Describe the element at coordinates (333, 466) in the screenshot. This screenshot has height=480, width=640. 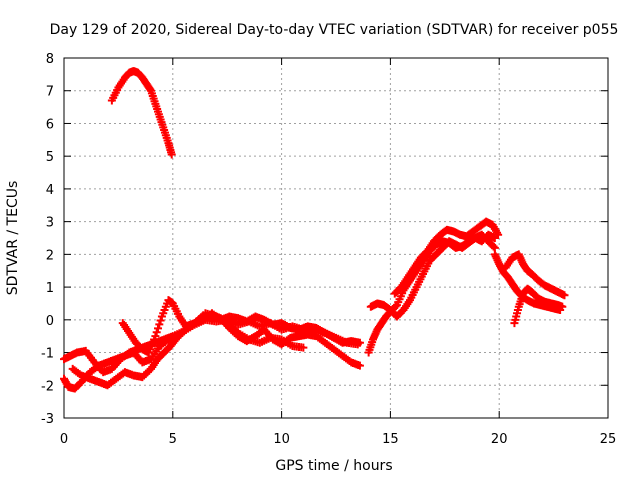
I see `x-axis-label: GPS time / hours` at that location.